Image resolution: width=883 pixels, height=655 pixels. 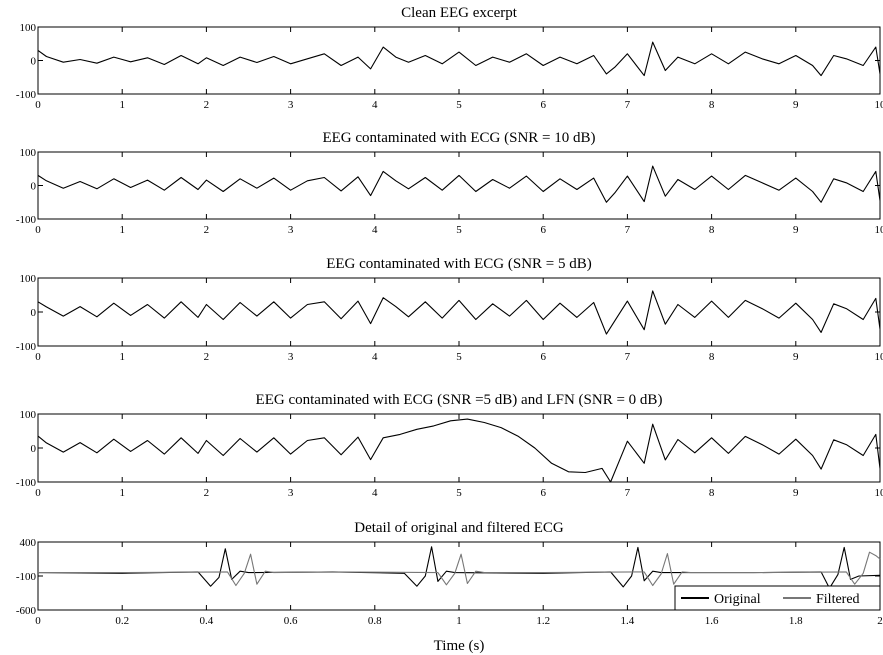 What do you see at coordinates (458, 138) in the screenshot?
I see `panel-title: EEG contaminated with ECG (SNR = 10 dB)` at bounding box center [458, 138].